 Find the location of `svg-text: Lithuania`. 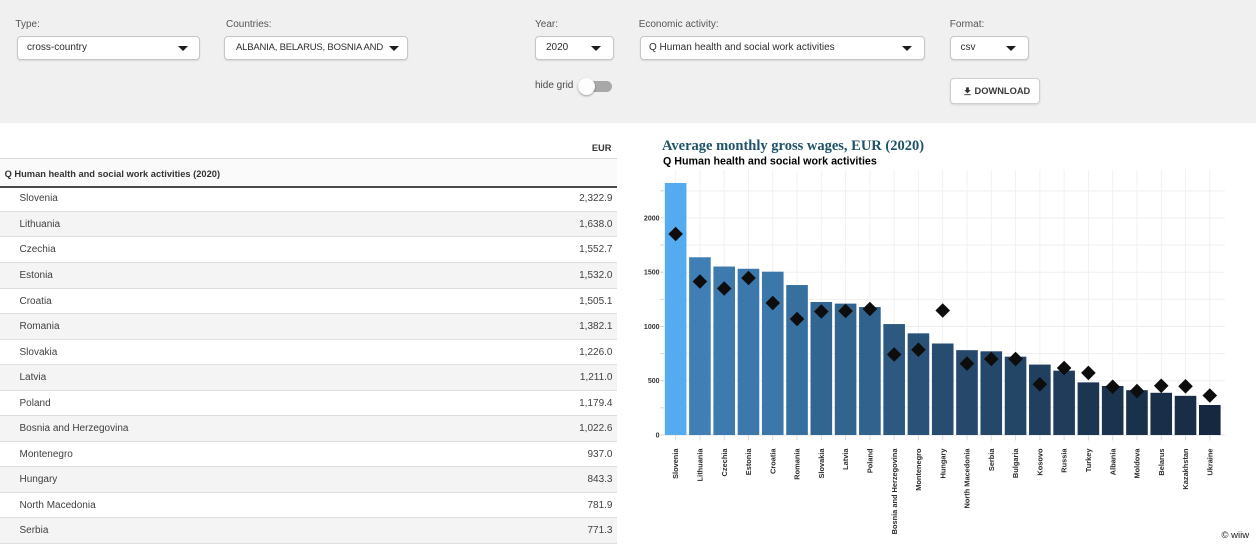

svg-text: Lithuania is located at coordinates (700, 465).